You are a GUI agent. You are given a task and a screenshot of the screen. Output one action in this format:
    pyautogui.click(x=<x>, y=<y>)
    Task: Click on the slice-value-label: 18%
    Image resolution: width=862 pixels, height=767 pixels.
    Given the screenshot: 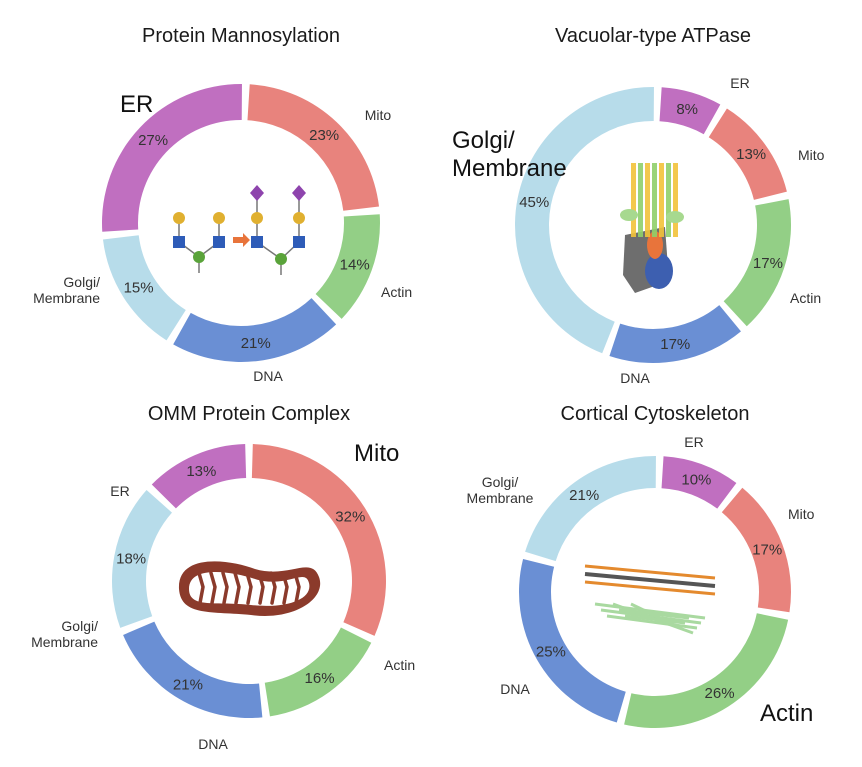 What is the action you would take?
    pyautogui.click(x=131, y=559)
    